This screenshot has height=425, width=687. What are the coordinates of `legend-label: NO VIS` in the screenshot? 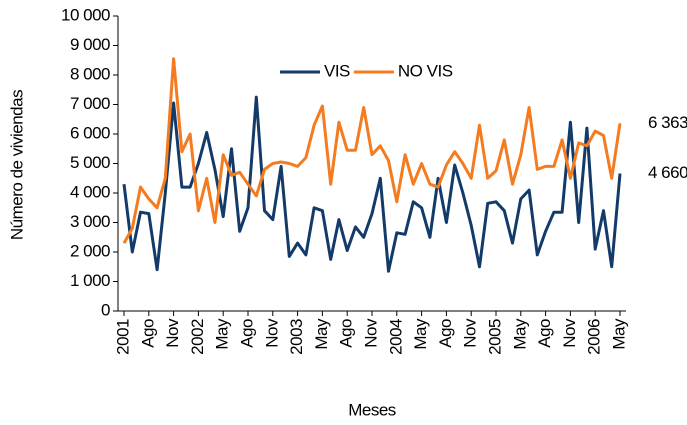 It's located at (425, 70).